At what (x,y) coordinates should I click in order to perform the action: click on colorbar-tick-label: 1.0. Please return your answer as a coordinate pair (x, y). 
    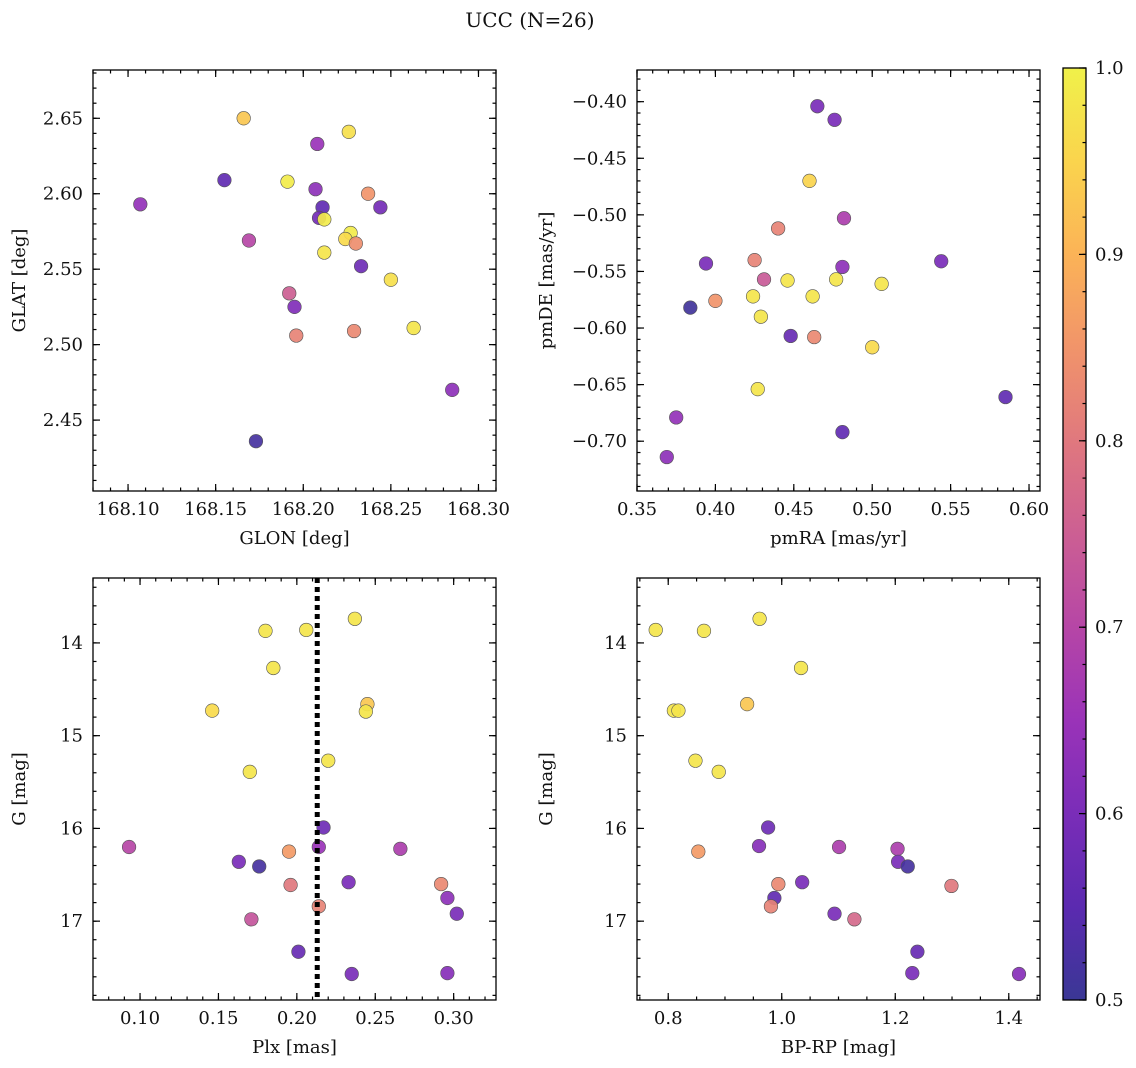
    Looking at the image, I should click on (1109, 68).